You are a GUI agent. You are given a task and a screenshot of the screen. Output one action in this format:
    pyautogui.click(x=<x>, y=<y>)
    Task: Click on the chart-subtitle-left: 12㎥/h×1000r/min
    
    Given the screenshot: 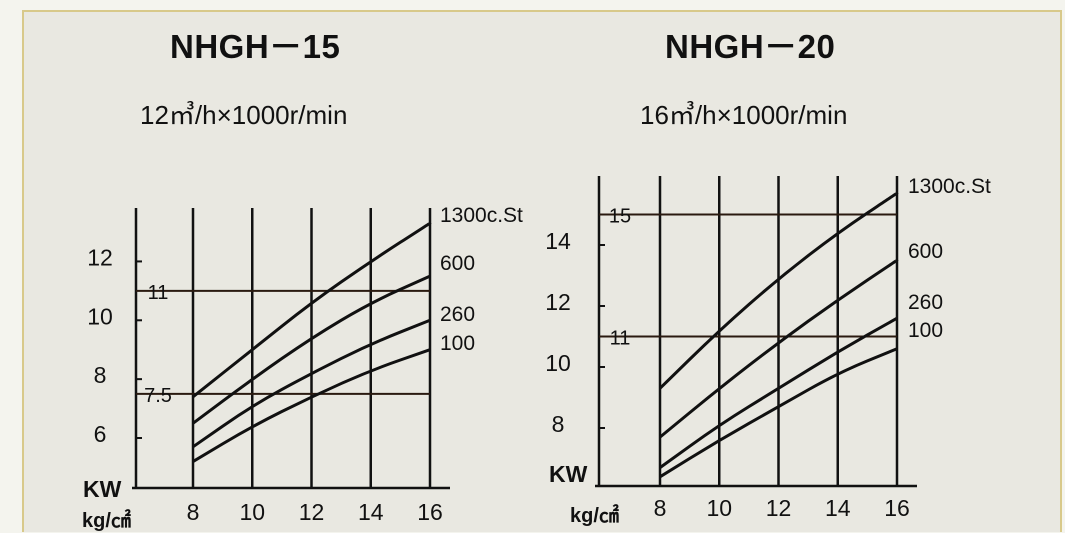 What is the action you would take?
    pyautogui.click(x=244, y=115)
    